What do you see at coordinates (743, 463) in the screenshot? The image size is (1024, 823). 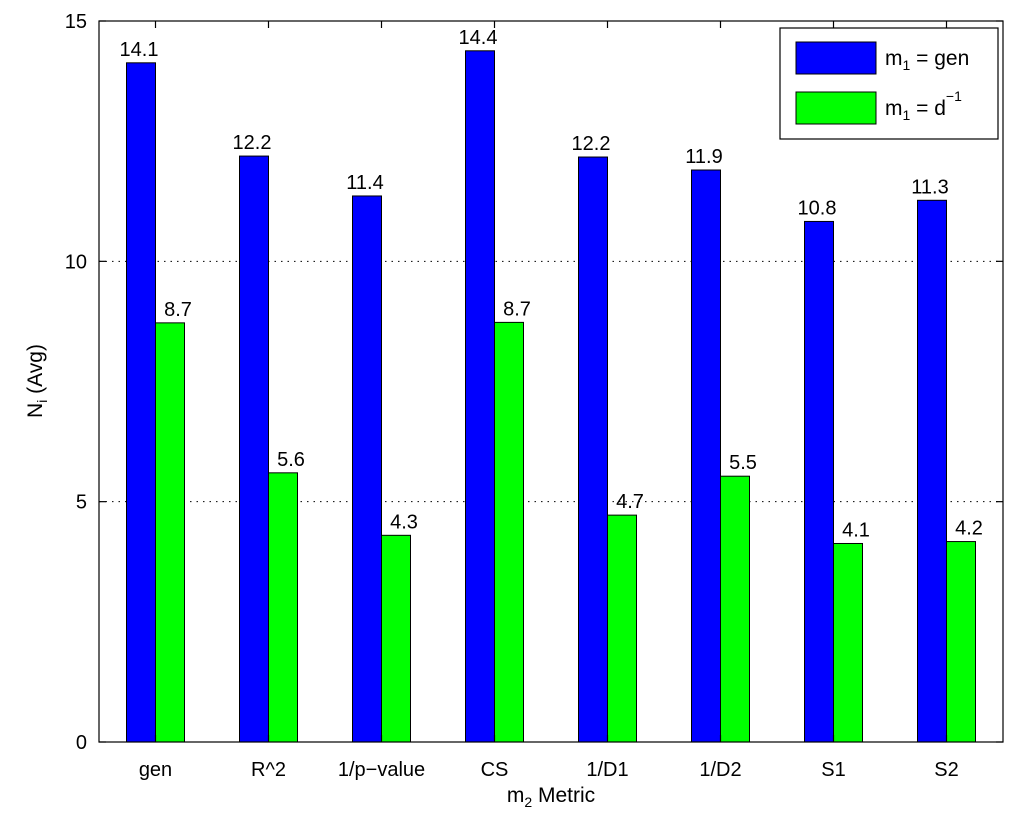 I see `data-label-series-2: 5.5` at bounding box center [743, 463].